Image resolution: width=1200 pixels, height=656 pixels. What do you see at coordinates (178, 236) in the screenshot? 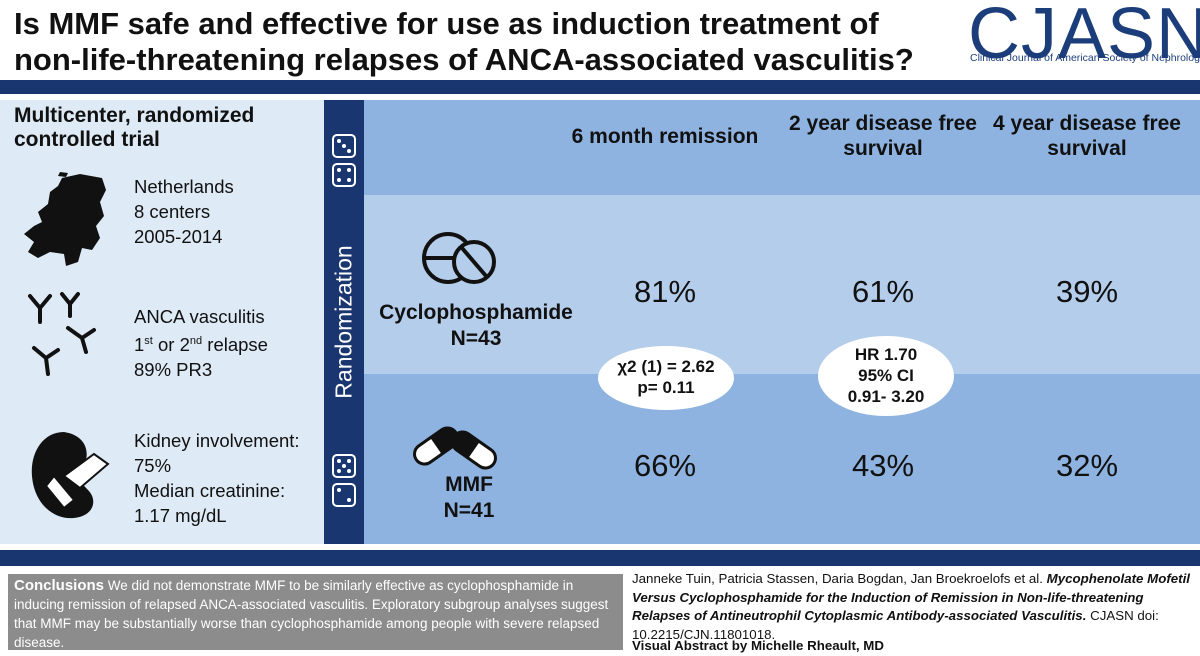
I see `location-years: 2005-2014` at bounding box center [178, 236].